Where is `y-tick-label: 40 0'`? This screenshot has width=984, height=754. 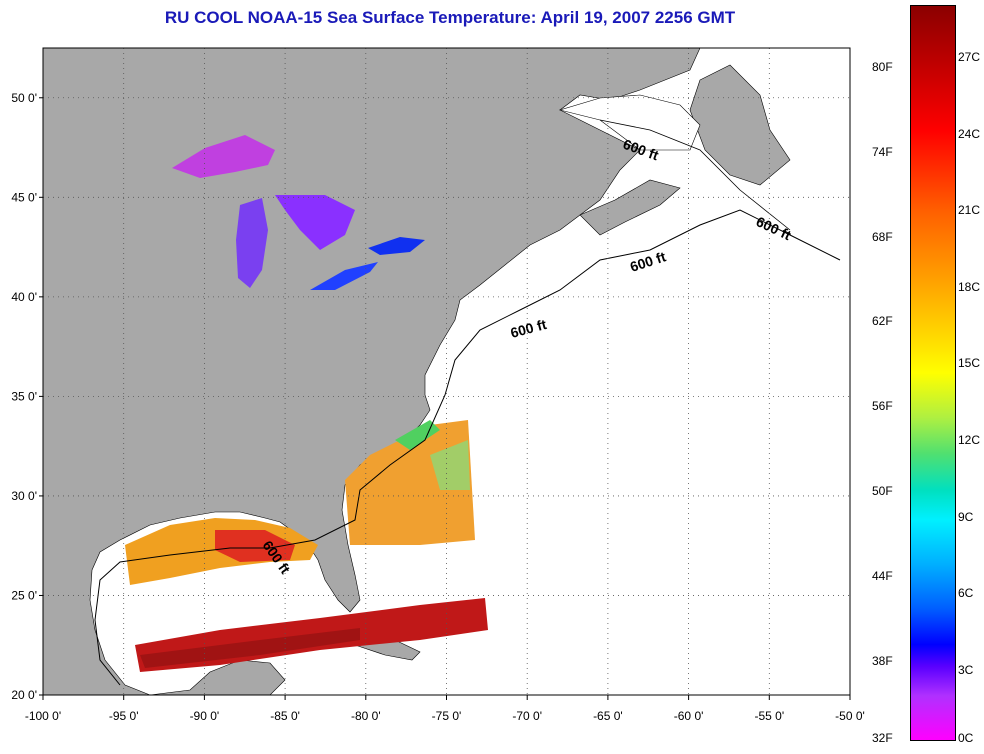
y-tick-label: 40 0' is located at coordinates (24, 297).